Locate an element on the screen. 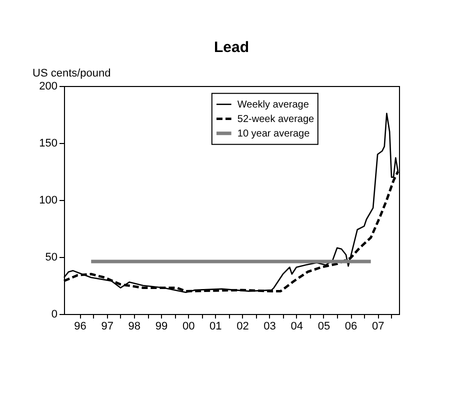  y-tick-label: 200 is located at coordinates (48, 86).